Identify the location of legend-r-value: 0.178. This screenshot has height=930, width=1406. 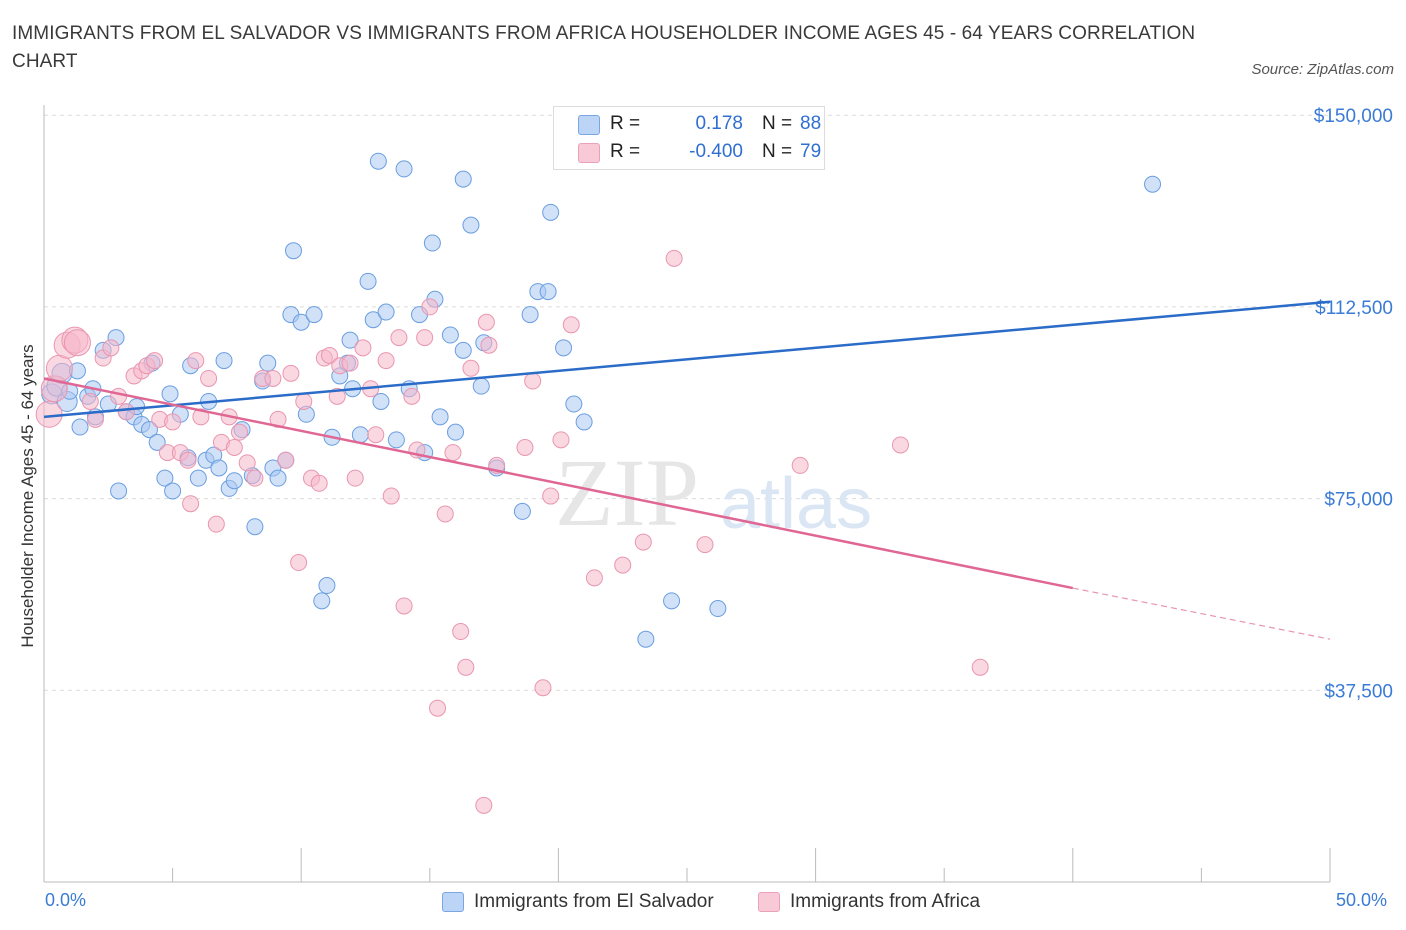
(719, 123).